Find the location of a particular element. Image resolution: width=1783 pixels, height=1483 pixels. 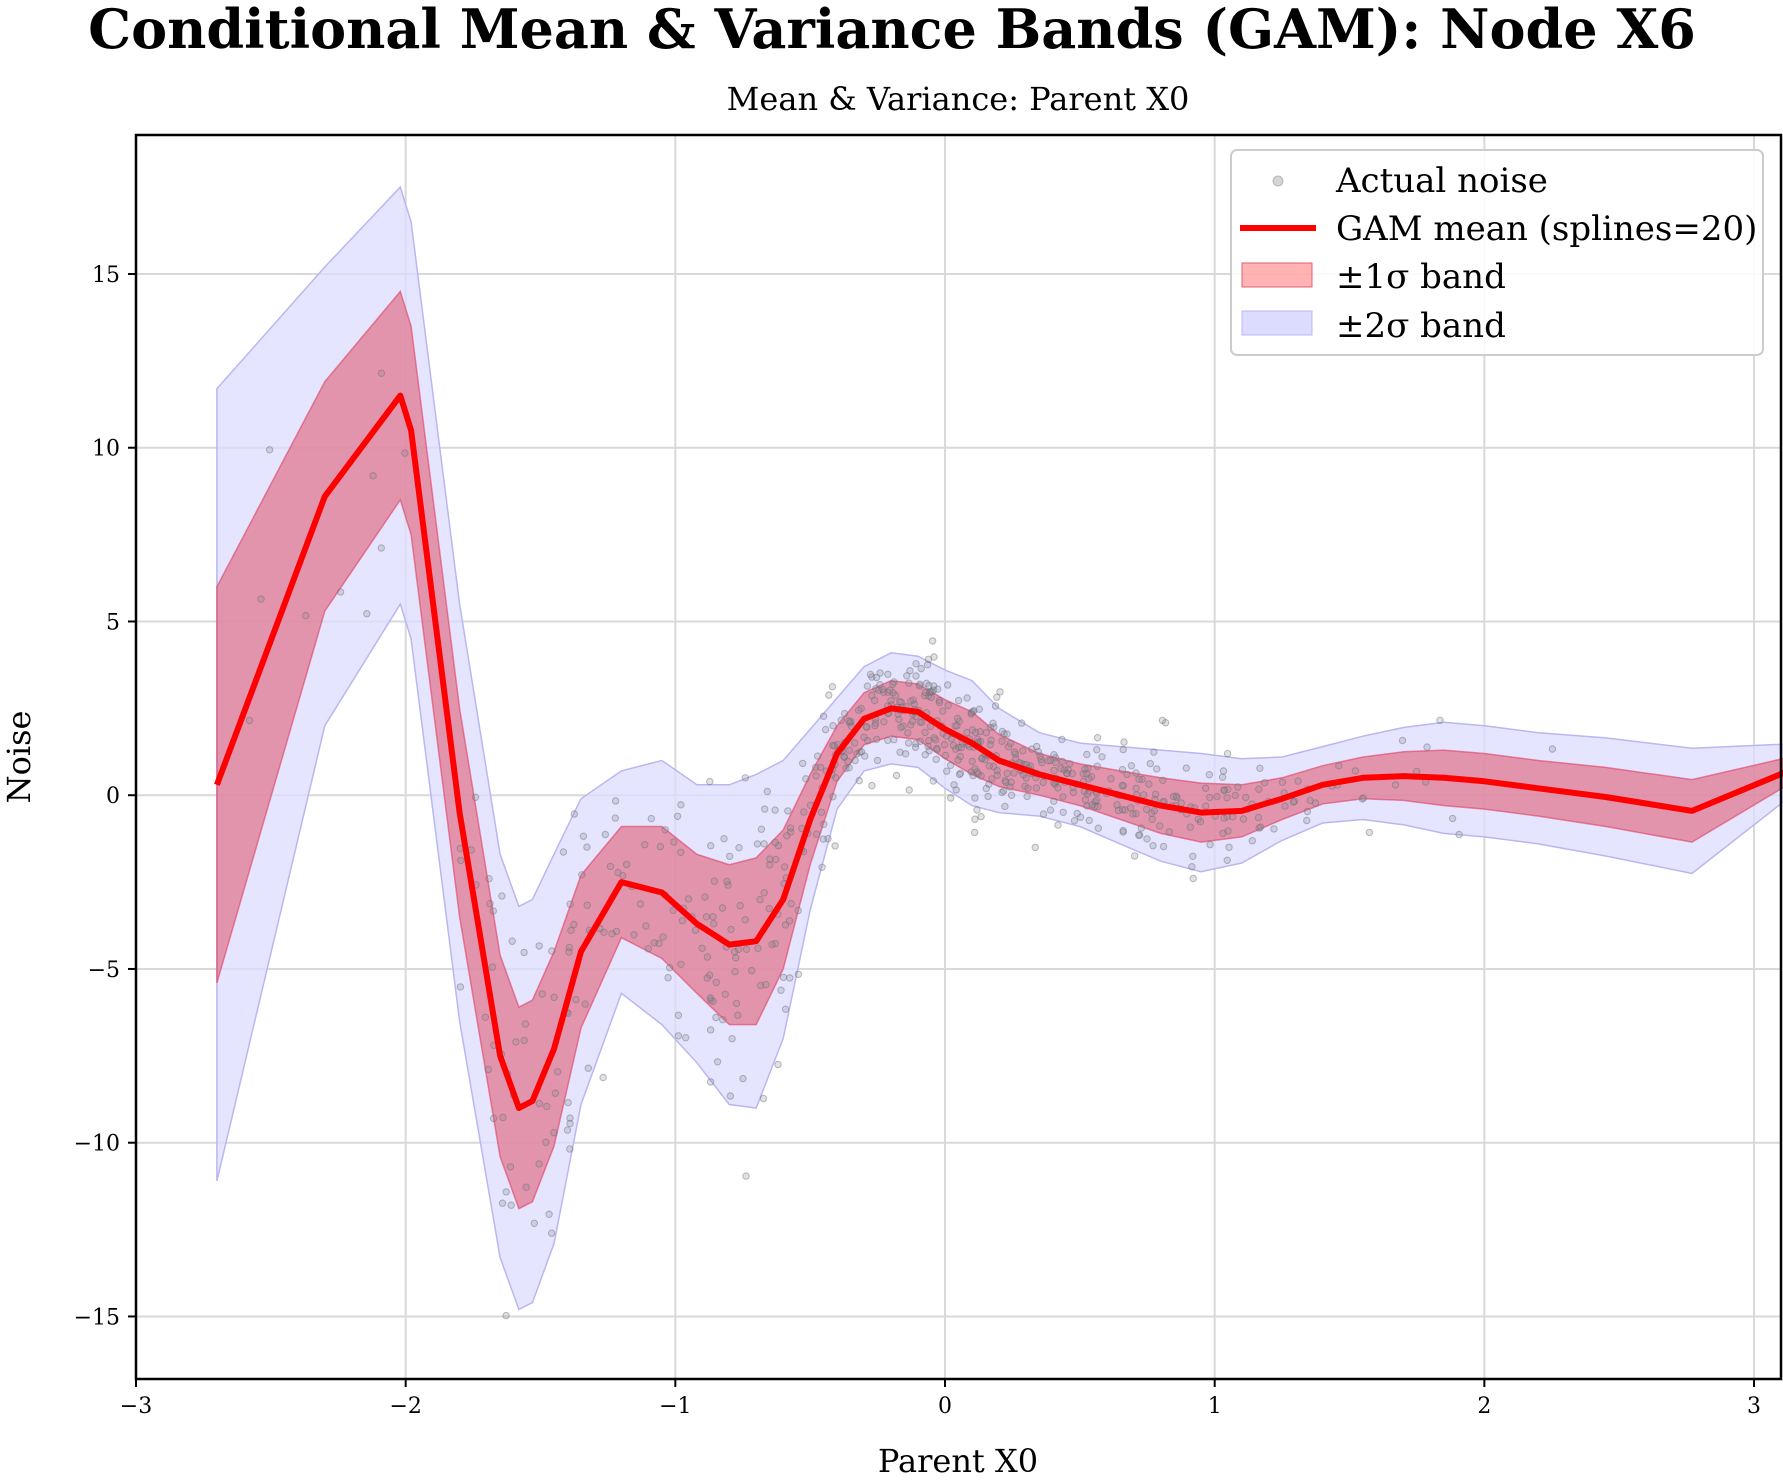

legend-band1-swatch is located at coordinates (1277, 275).